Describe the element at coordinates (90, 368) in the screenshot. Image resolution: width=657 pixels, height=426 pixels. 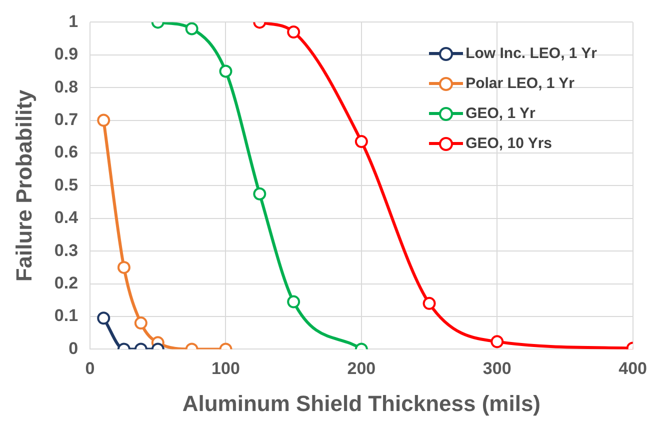
I see `x-tick-label: 0` at that location.